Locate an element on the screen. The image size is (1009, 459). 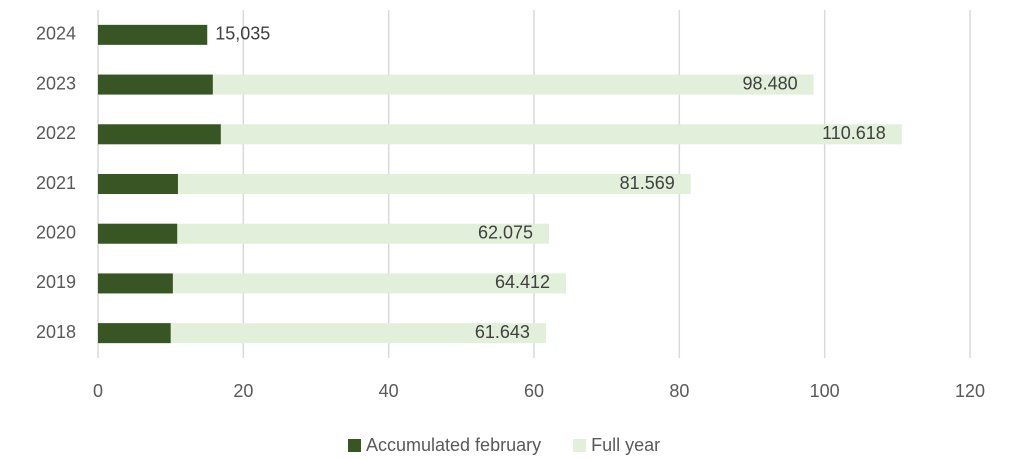
legend-label: Full year is located at coordinates (625, 445).